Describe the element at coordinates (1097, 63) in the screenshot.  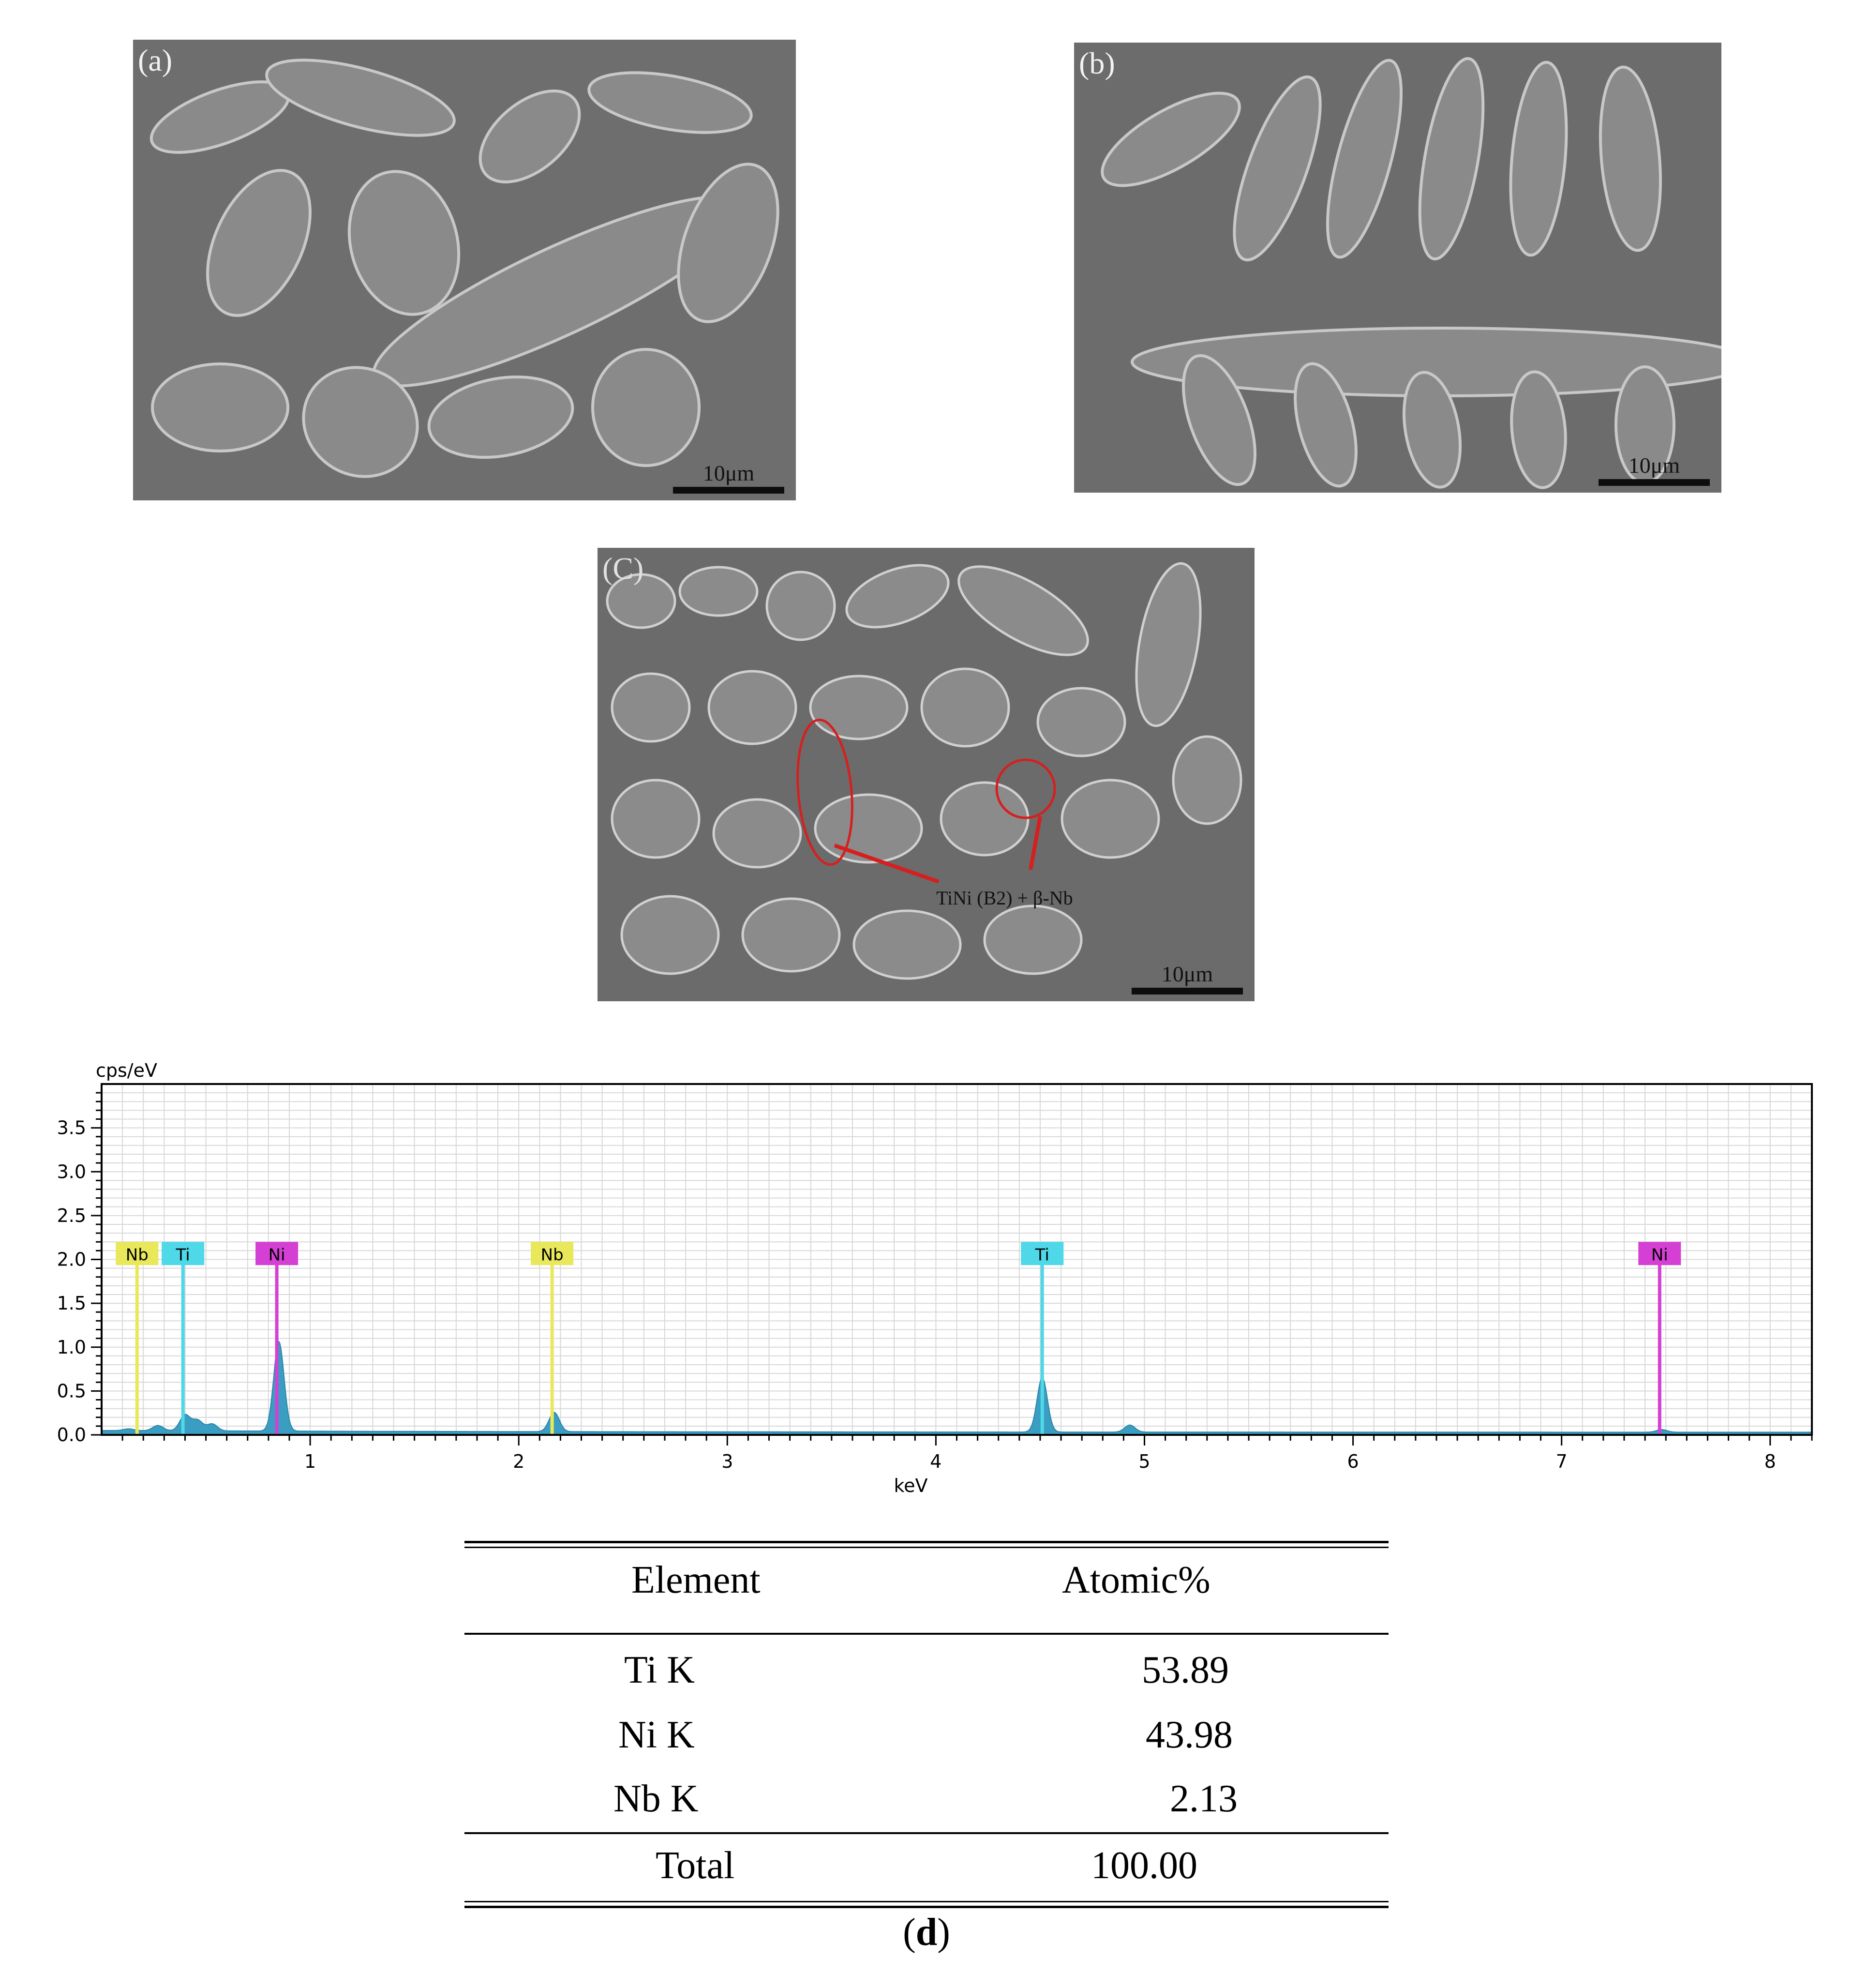
I see `panel-label-b: (b)` at that location.